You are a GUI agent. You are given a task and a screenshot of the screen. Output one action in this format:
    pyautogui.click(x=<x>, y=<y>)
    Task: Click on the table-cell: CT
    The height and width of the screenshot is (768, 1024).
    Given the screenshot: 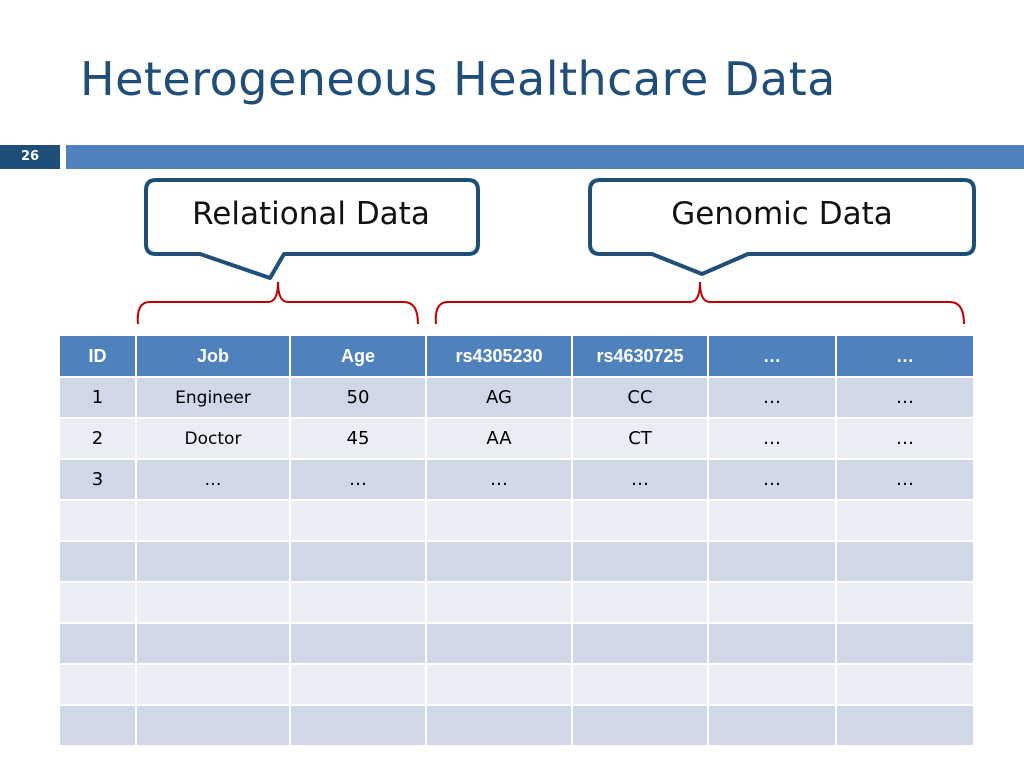 What is the action you would take?
    pyautogui.click(x=640, y=439)
    